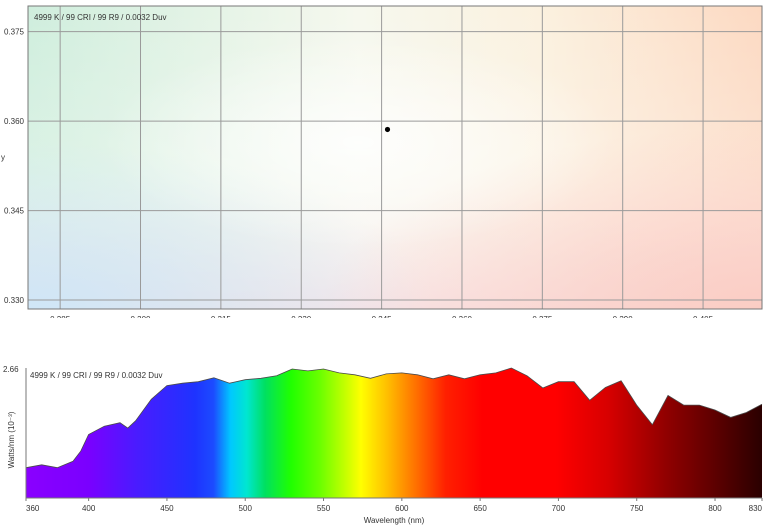 The width and height of the screenshot is (768, 528). I want to click on x-tick-label: 0.315, so click(221, 316).